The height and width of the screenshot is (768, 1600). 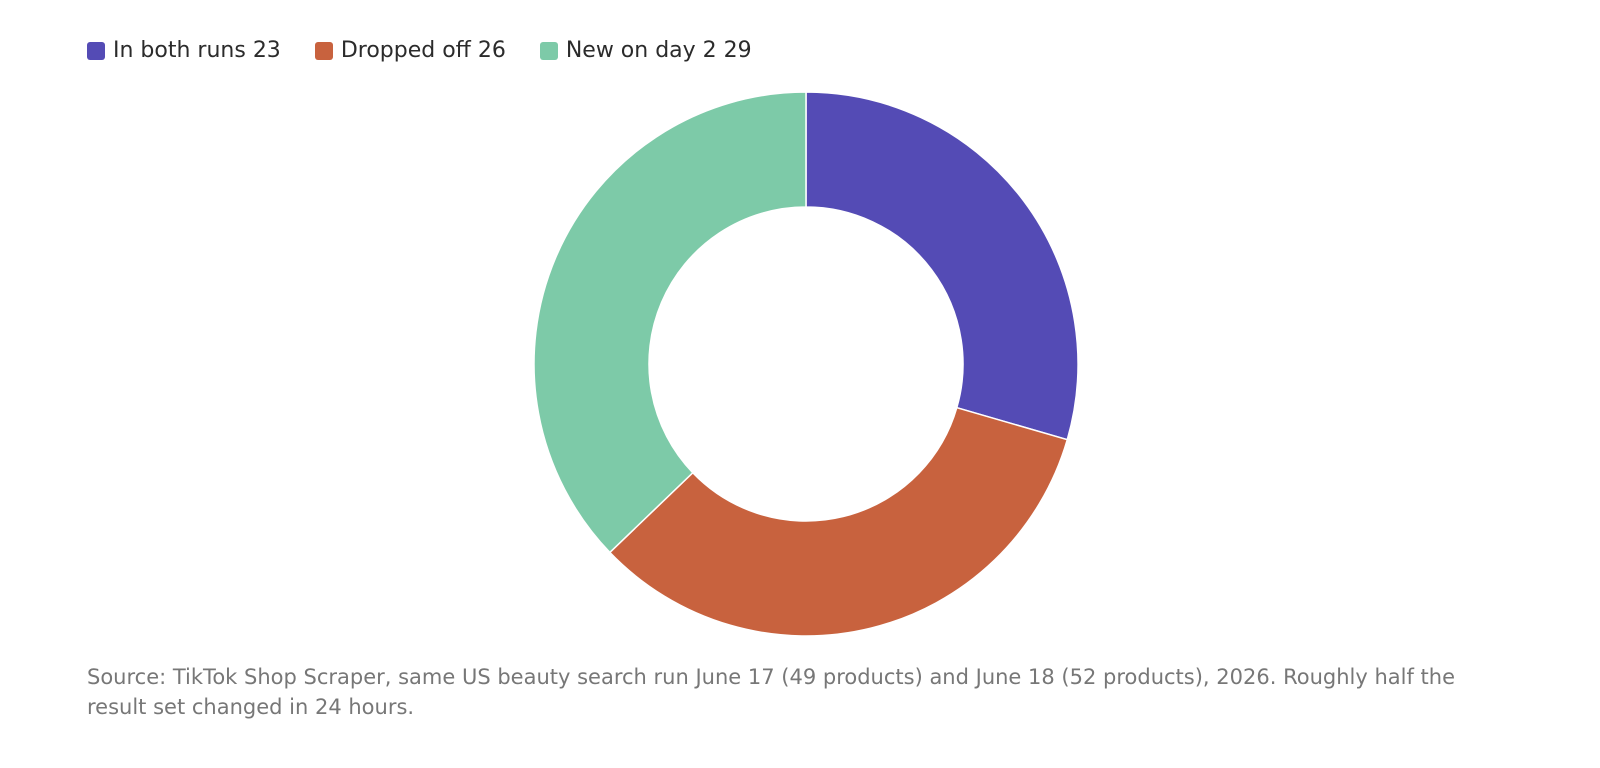 What do you see at coordinates (737, 50) in the screenshot?
I see `legend-value: 29` at bounding box center [737, 50].